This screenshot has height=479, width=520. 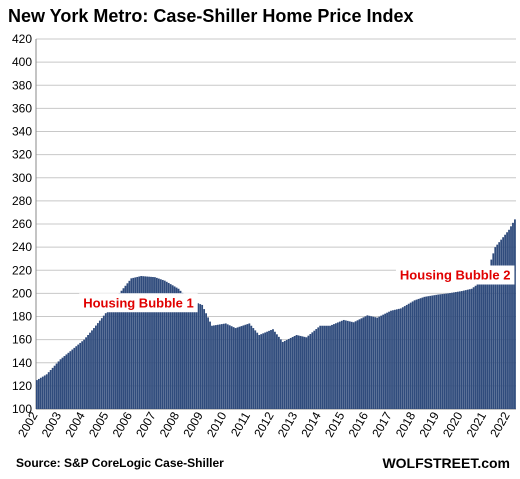 What do you see at coordinates (311, 424) in the screenshot?
I see `x-tick-2014: 2014` at bounding box center [311, 424].